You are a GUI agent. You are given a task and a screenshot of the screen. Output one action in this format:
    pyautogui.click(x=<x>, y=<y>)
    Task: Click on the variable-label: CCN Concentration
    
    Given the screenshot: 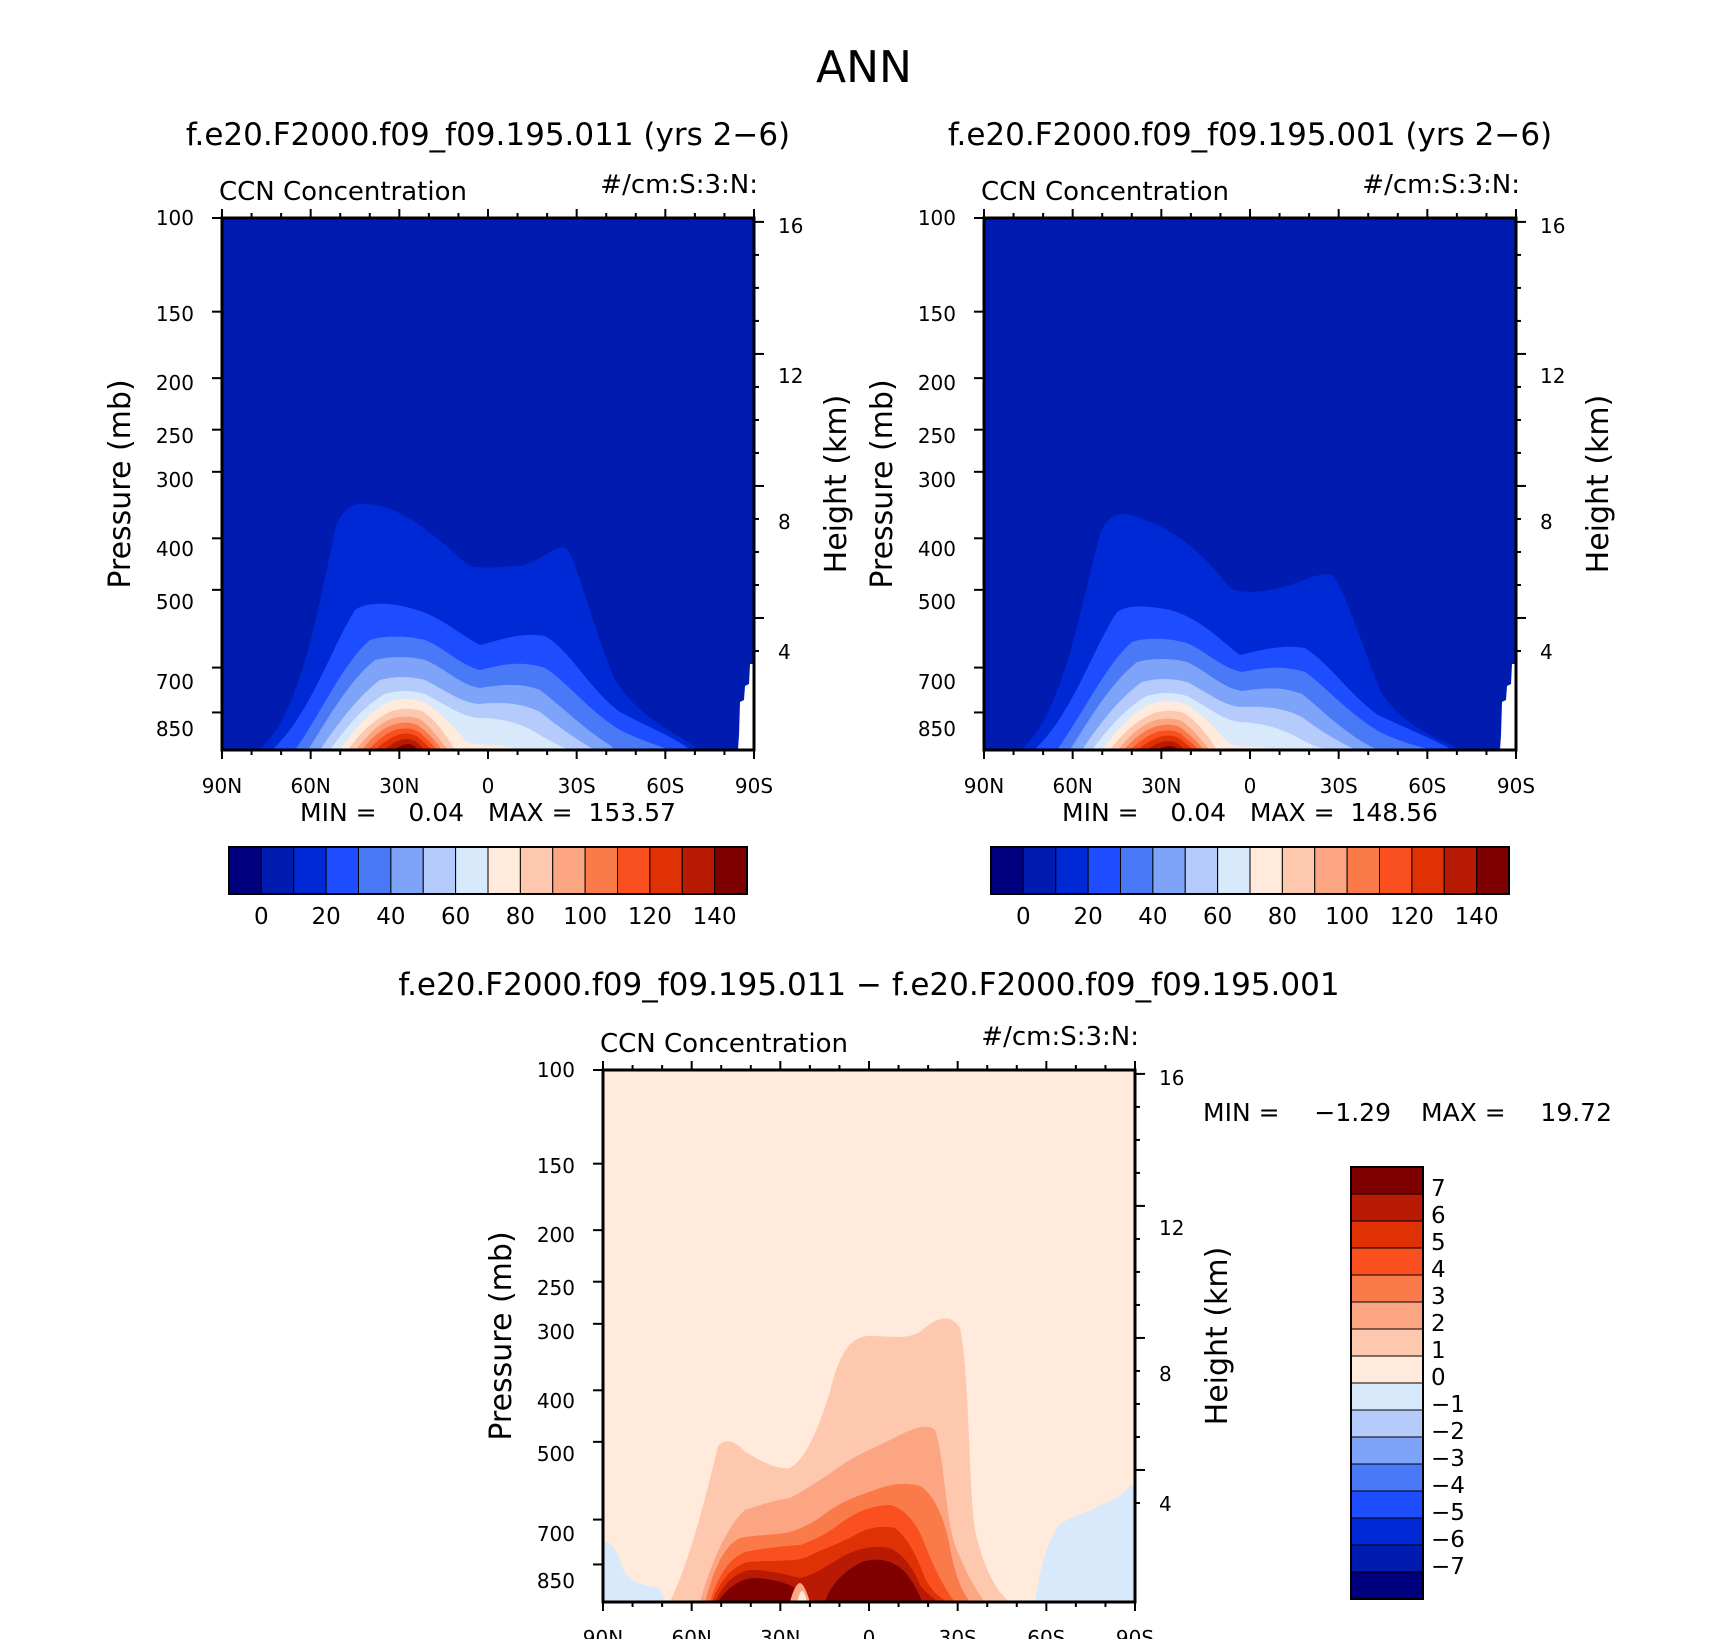 What is the action you would take?
    pyautogui.click(x=1105, y=192)
    